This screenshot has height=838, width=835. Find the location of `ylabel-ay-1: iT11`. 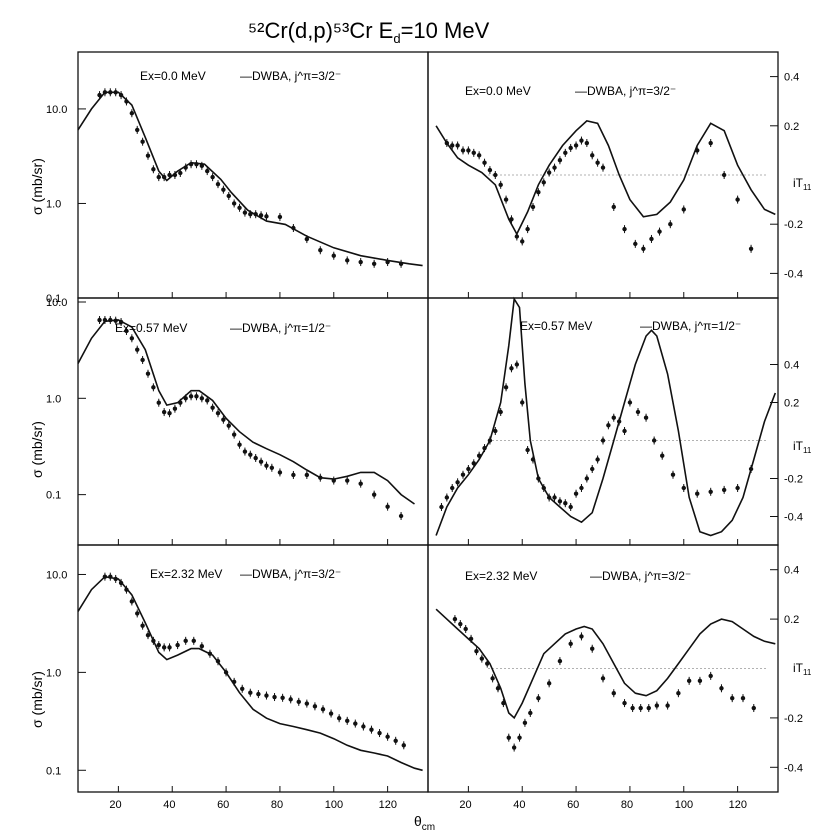

ylabel-ay-1: iT11 is located at coordinates (802, 184).